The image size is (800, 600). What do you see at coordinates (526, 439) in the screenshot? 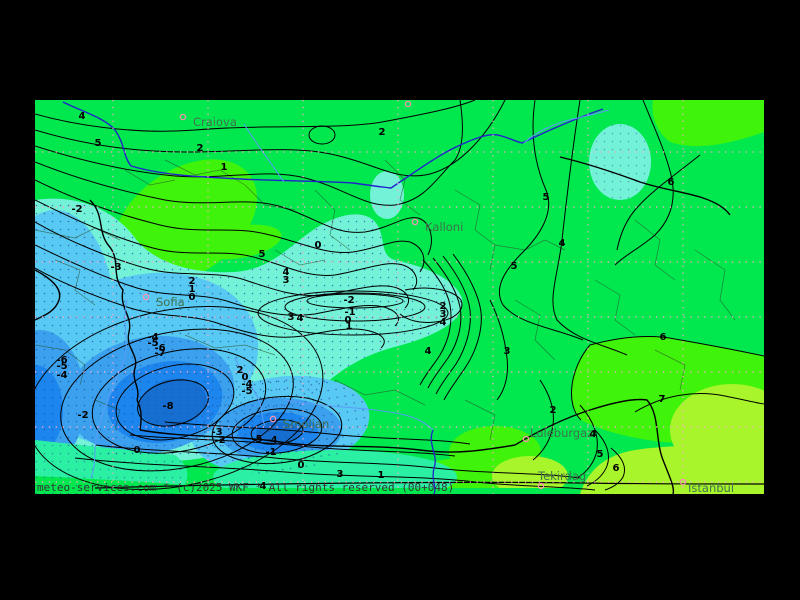
I see `city-marker-luleburgaz` at bounding box center [526, 439].